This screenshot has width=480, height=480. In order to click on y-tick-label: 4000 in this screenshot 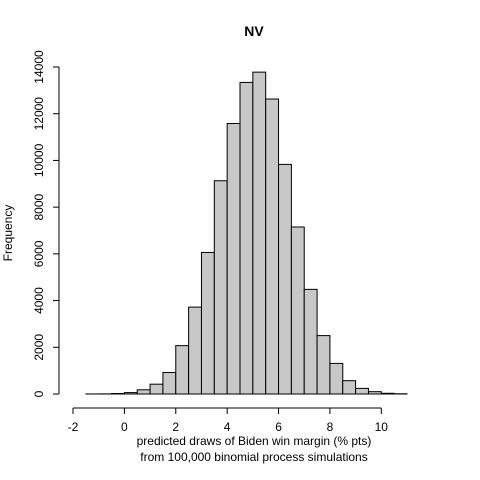, I will do `click(39, 300)`.